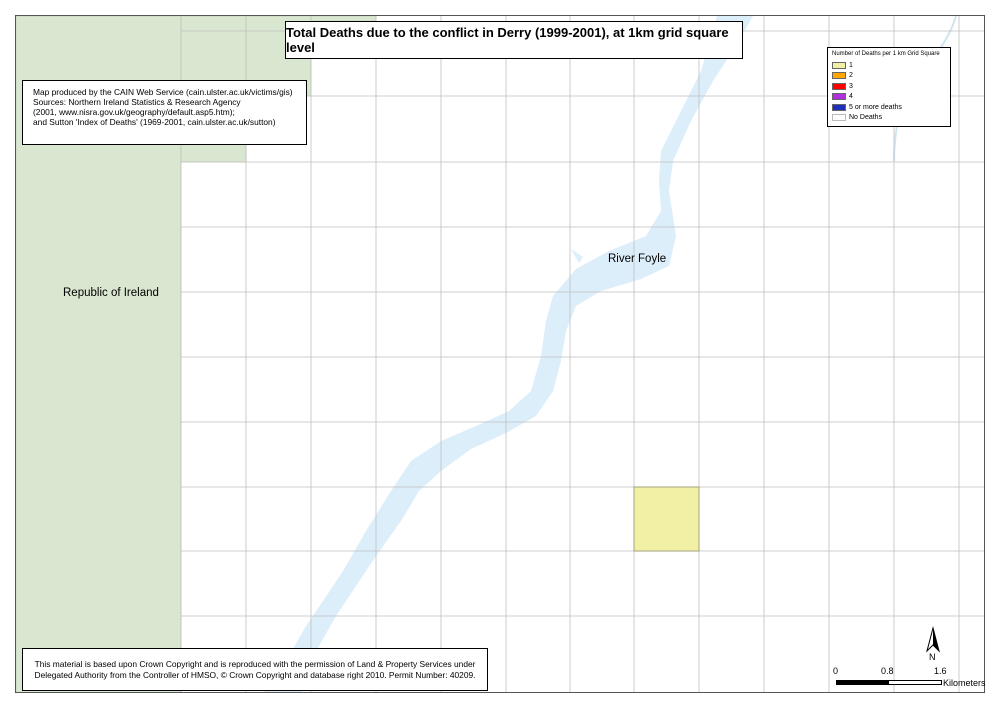 Image resolution: width=1000 pixels, height=708 pixels. What do you see at coordinates (836, 671) in the screenshot?
I see `scale-tick-label: 0` at bounding box center [836, 671].